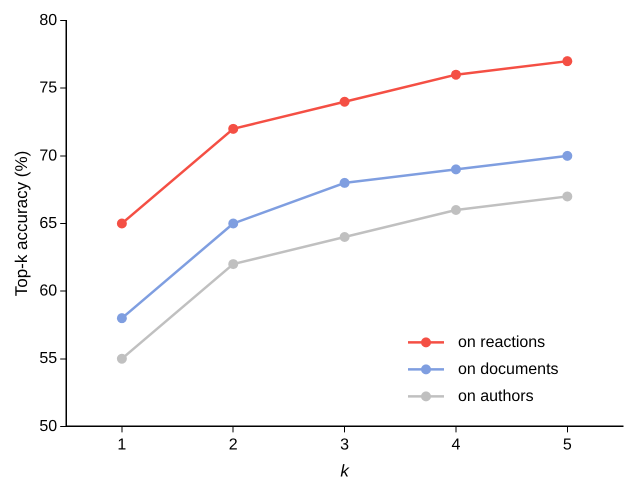 The image size is (636, 500). What do you see at coordinates (48, 426) in the screenshot?
I see `y-tick-label: 50` at bounding box center [48, 426].